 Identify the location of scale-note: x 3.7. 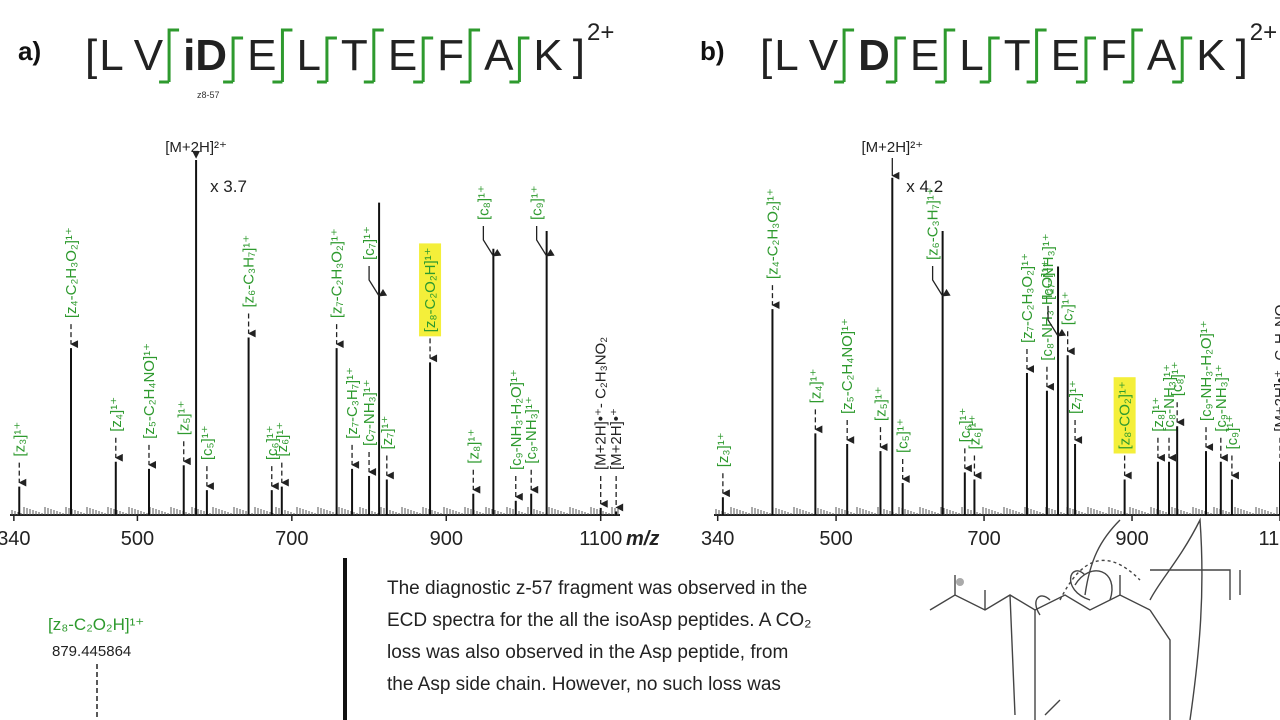
(228, 186).